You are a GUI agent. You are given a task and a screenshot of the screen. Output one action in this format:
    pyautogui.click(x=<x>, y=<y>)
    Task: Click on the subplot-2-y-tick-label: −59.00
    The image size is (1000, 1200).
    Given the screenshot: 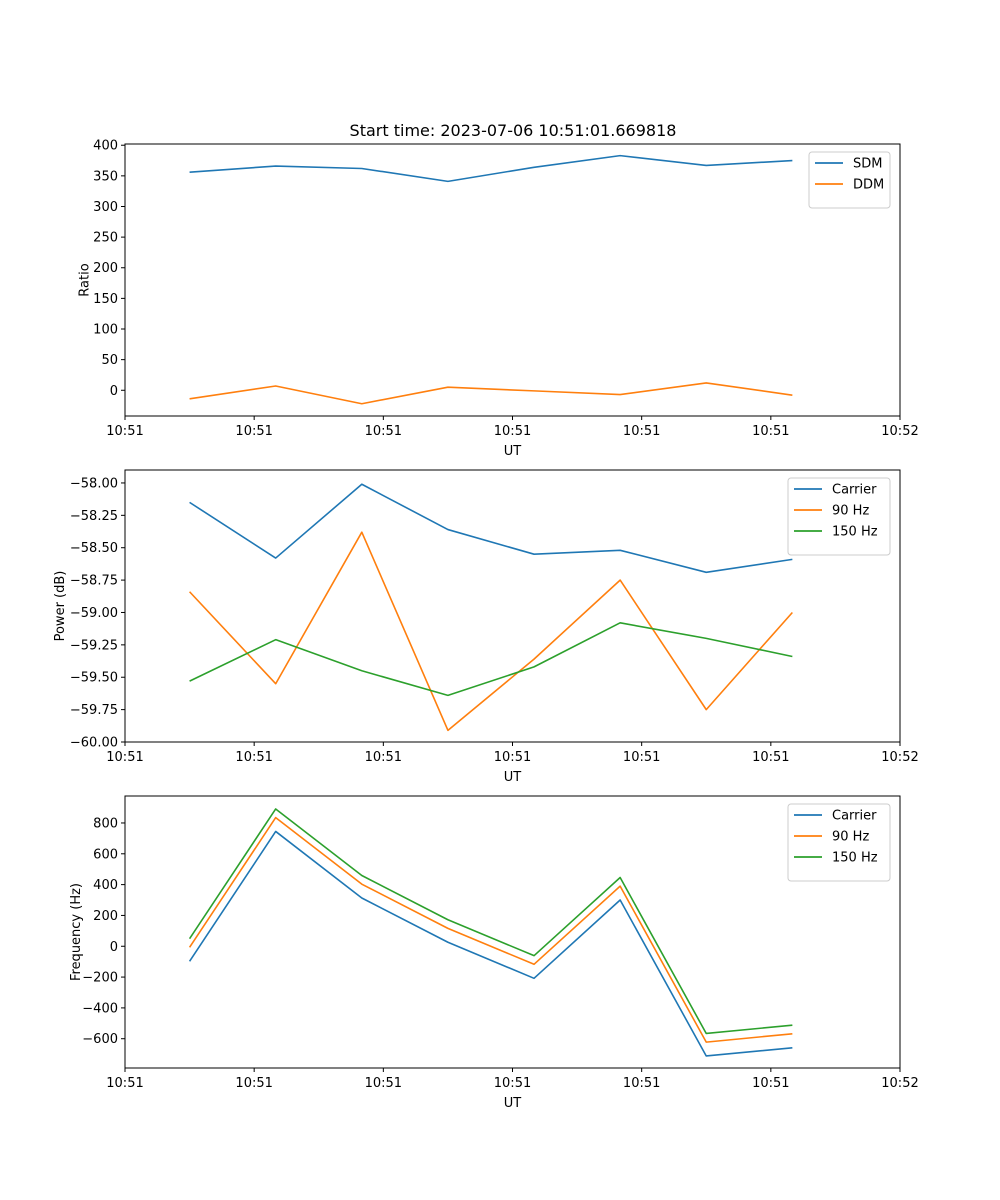 What is the action you would take?
    pyautogui.click(x=94, y=613)
    